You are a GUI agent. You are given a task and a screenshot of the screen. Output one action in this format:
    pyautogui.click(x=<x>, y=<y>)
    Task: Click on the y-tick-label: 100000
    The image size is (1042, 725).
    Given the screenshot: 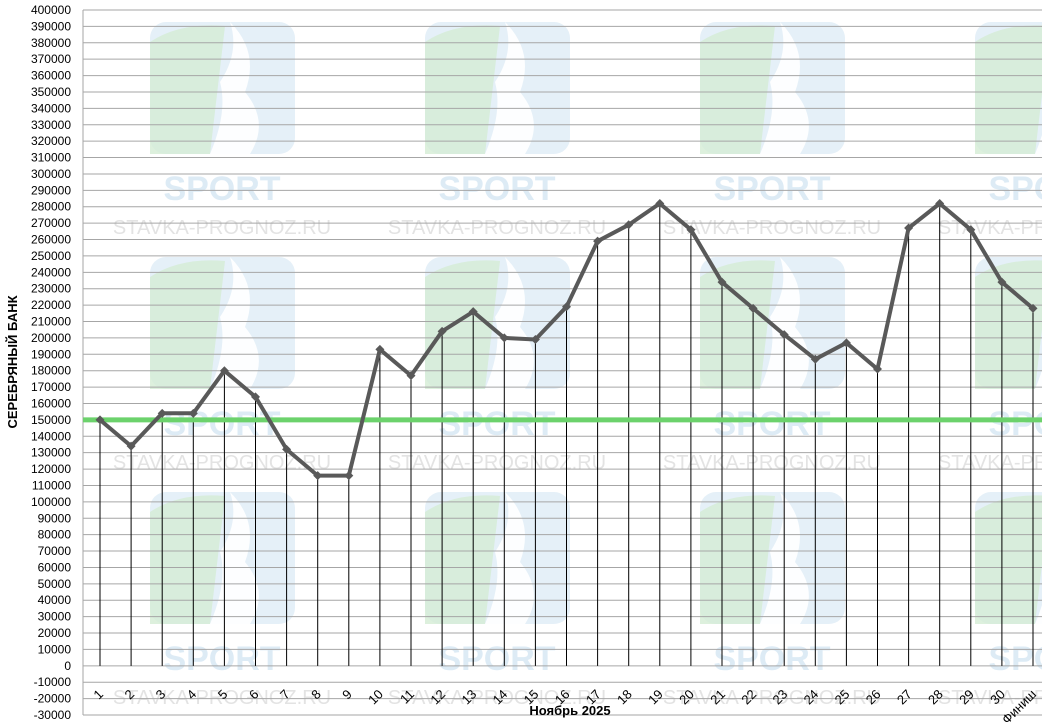 What is the action you would take?
    pyautogui.click(x=51, y=502)
    